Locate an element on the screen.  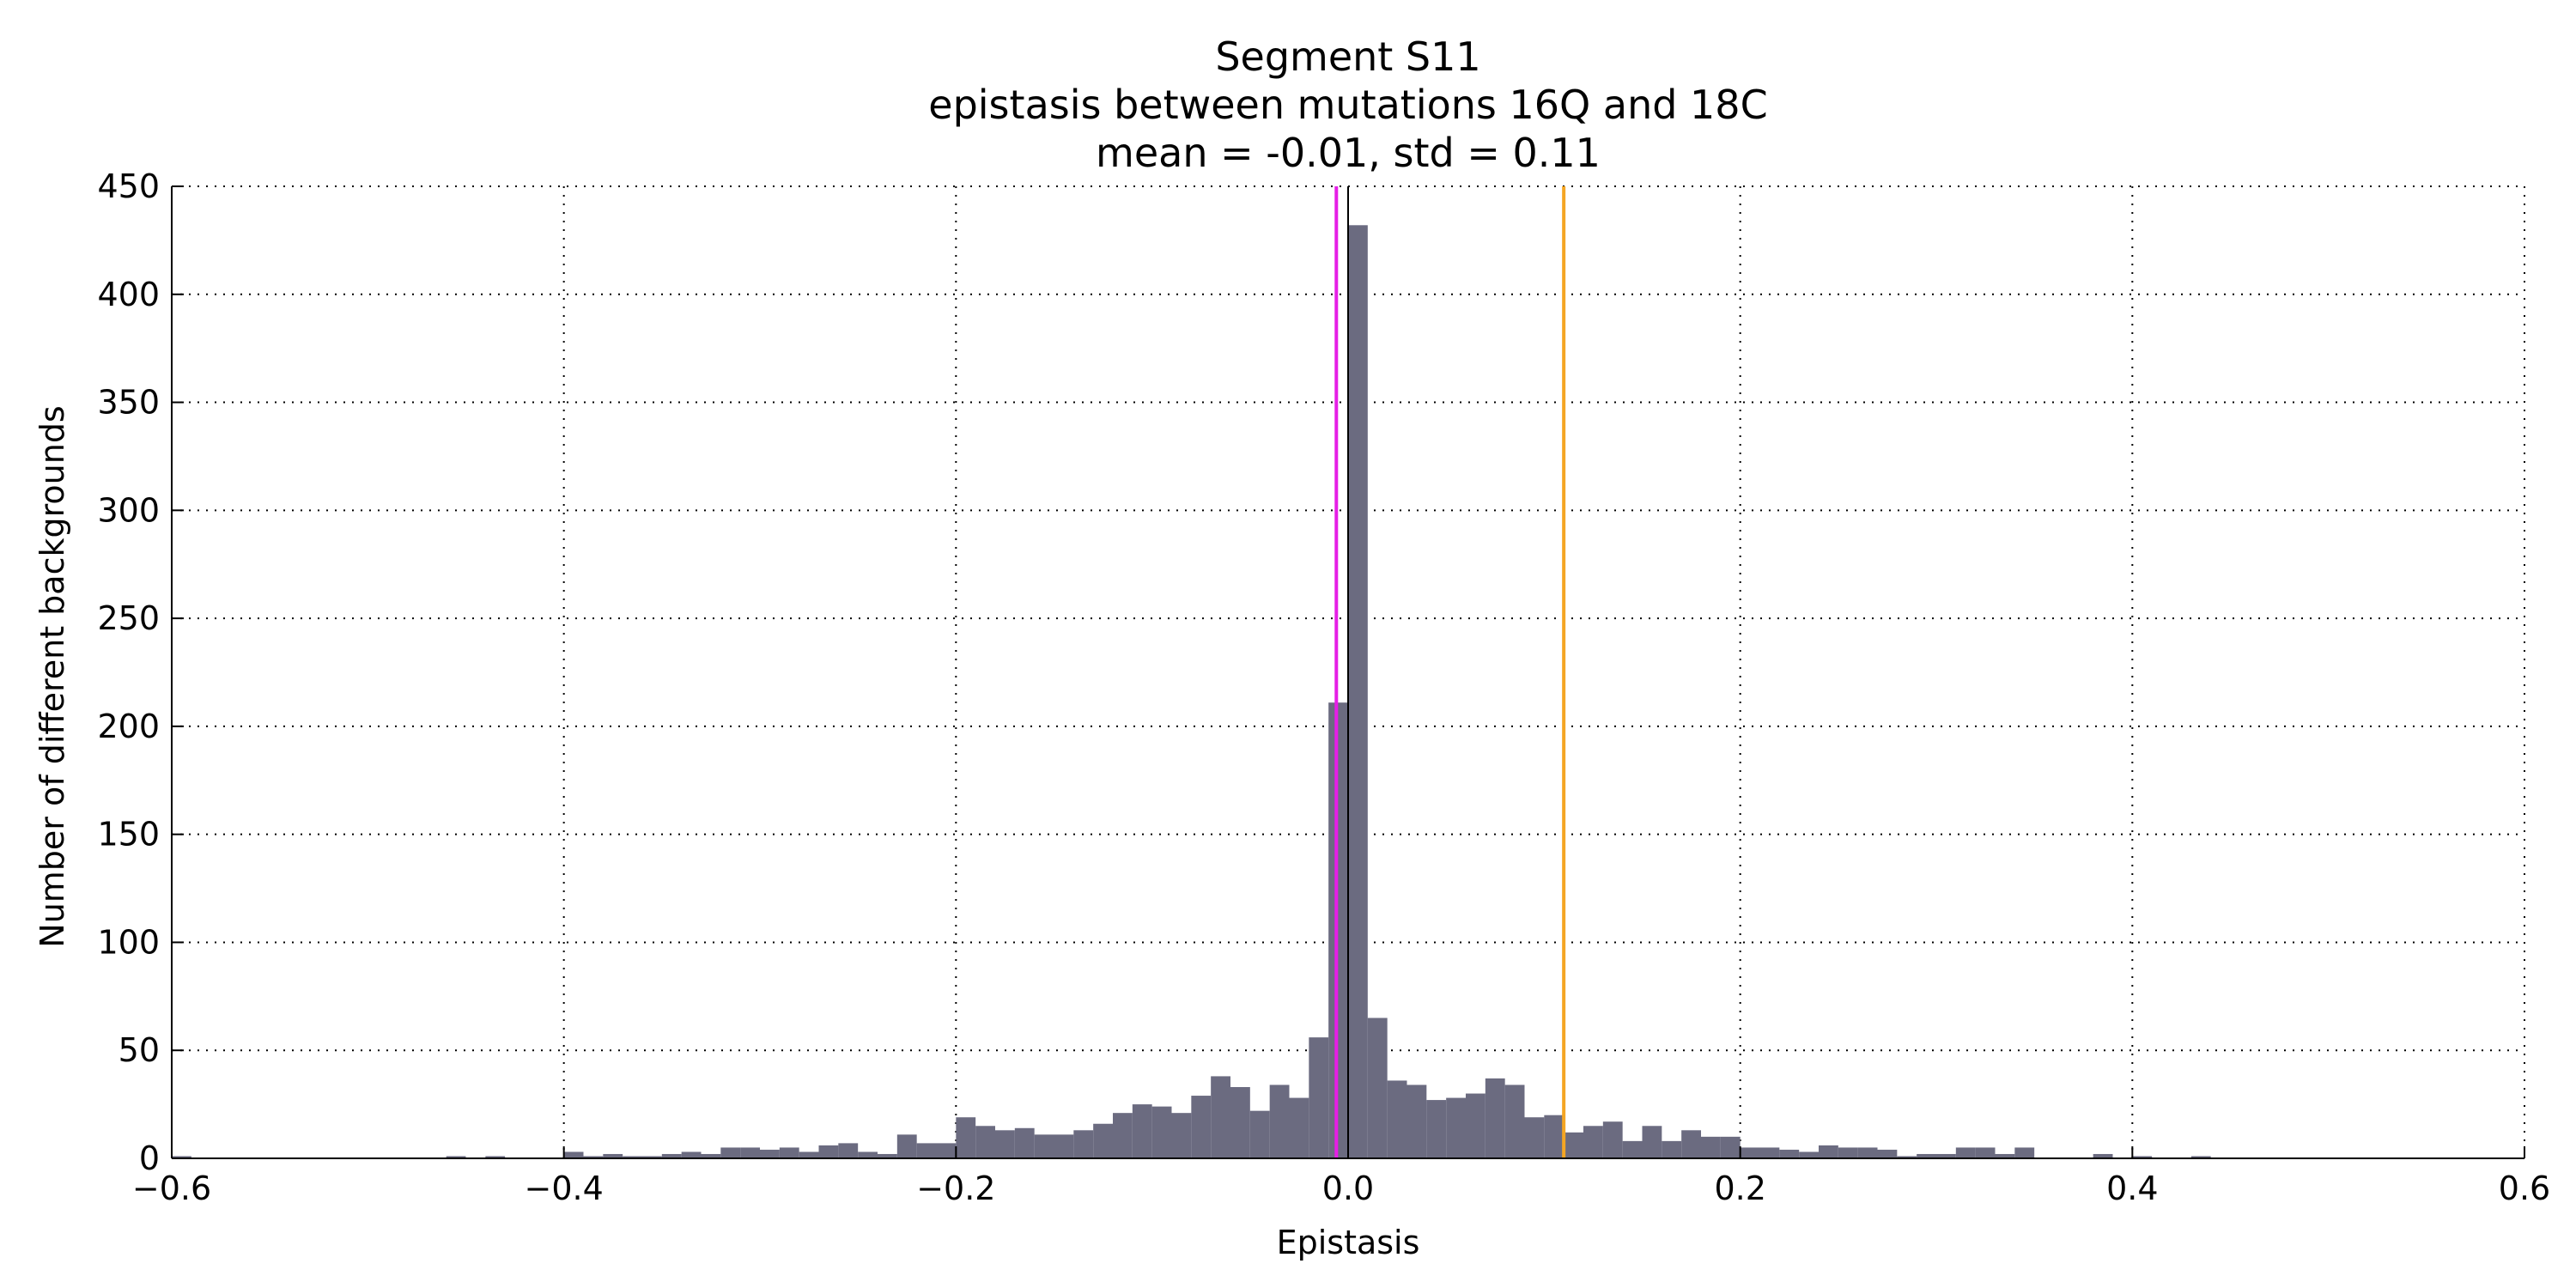
y-tick-label: 50 is located at coordinates (139, 1050).